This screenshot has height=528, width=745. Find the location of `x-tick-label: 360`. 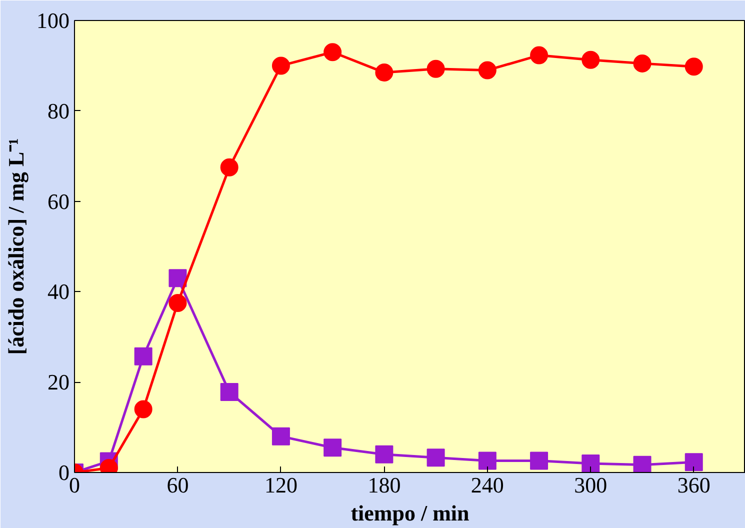

x-tick-label: 360 is located at coordinates (693, 485).